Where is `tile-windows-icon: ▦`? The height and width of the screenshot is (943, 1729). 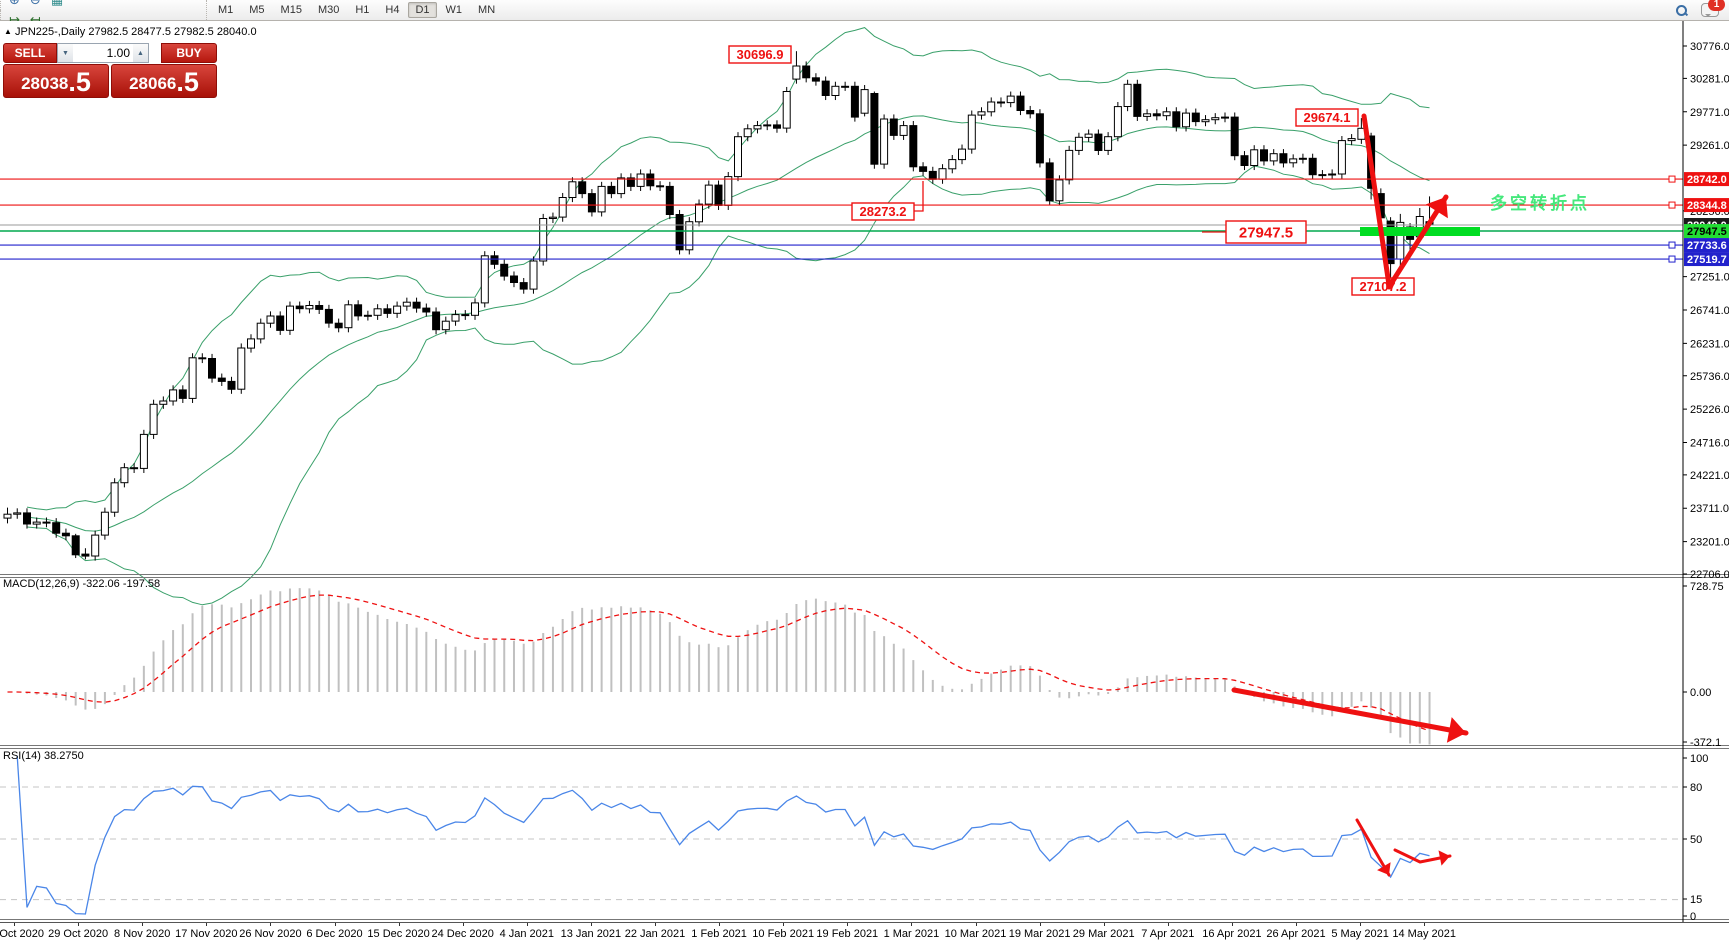
tile-windows-icon: ▦ is located at coordinates (57, 4).